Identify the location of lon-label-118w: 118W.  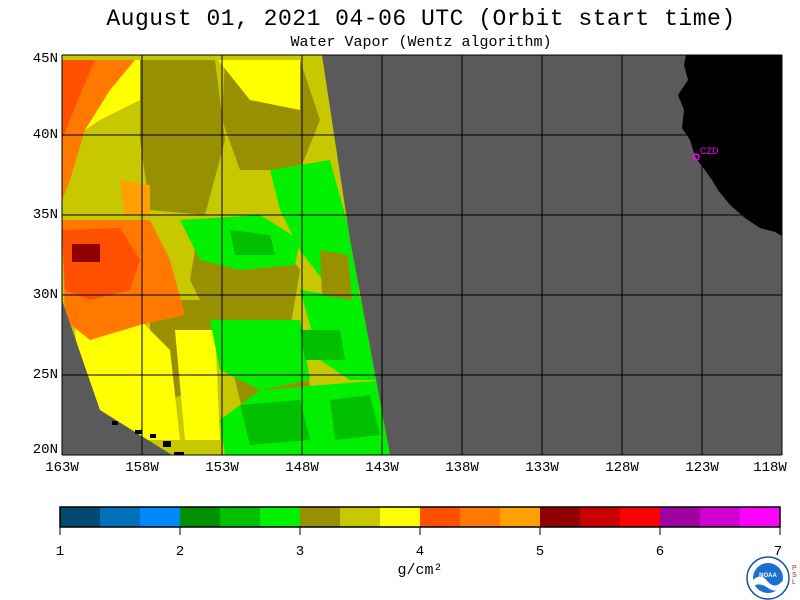
(770, 468).